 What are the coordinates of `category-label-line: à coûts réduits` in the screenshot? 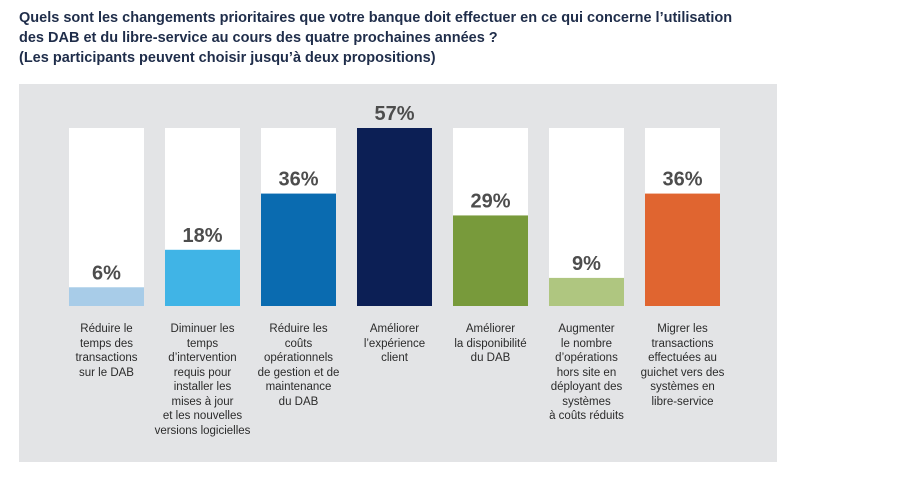 It's located at (586, 416).